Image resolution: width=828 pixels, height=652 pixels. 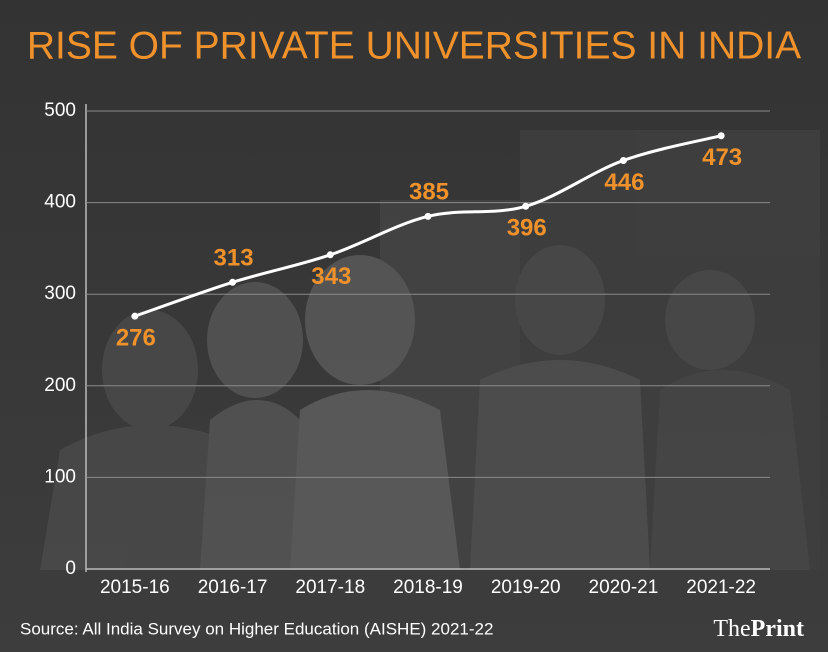 What do you see at coordinates (70, 568) in the screenshot?
I see `y-tick-label: 0` at bounding box center [70, 568].